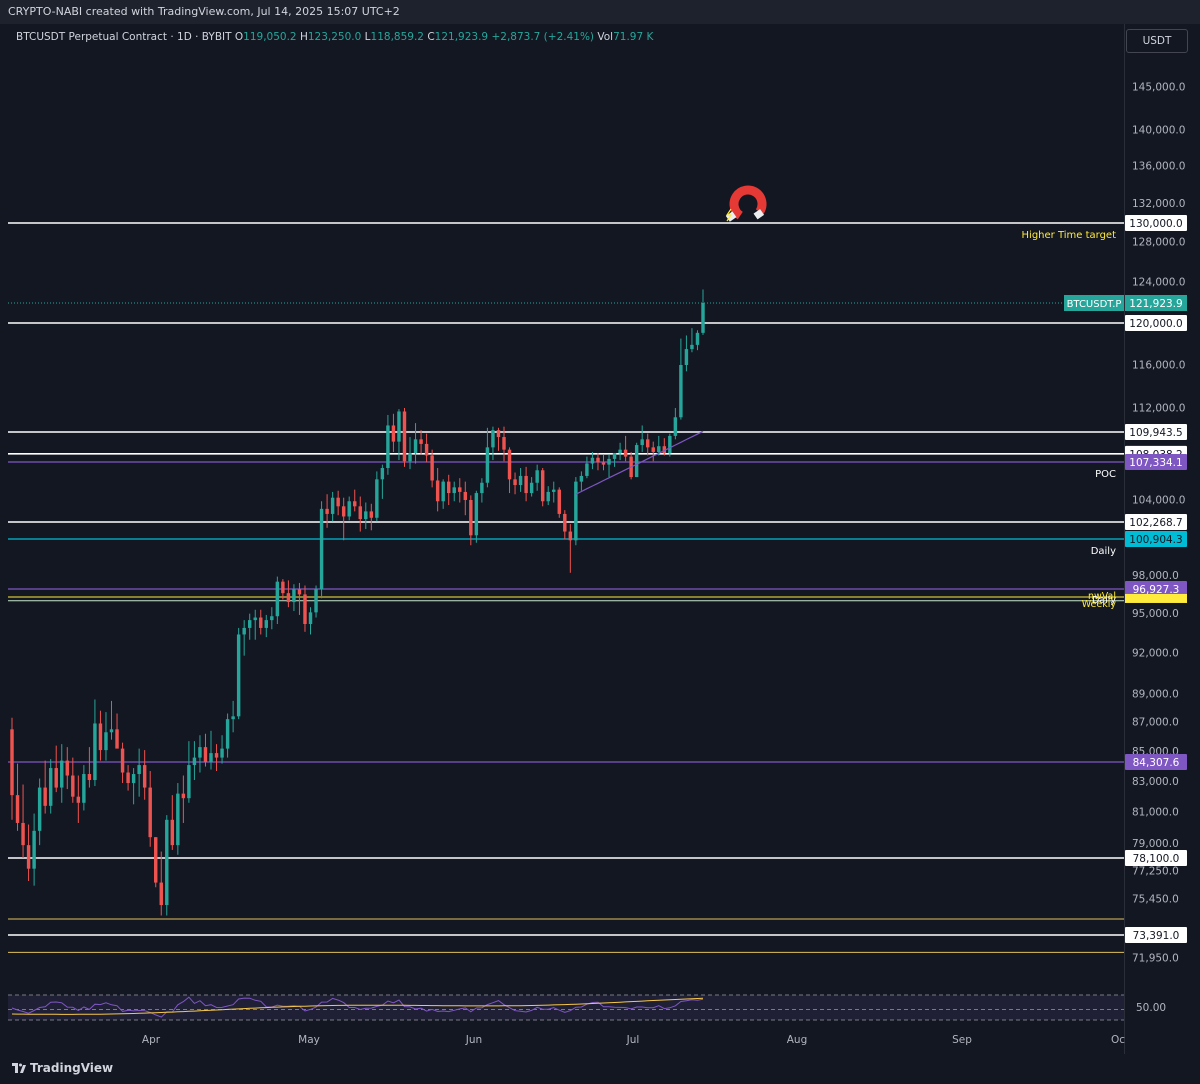  I want to click on tradingview-brand: TradingView, so click(62, 1068).